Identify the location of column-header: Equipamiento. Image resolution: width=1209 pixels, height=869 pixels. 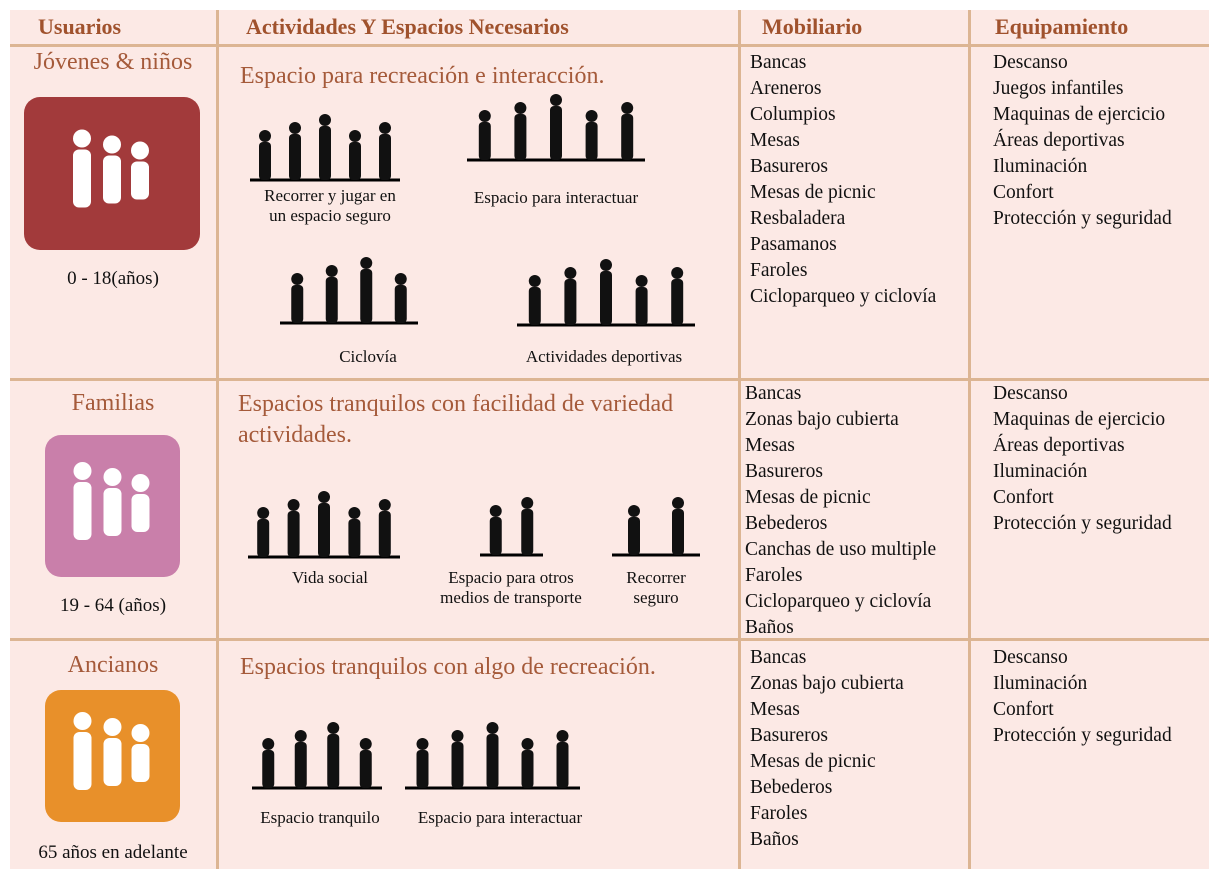
(1062, 26).